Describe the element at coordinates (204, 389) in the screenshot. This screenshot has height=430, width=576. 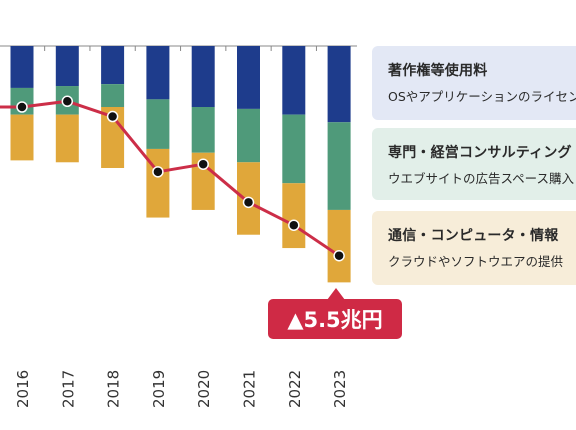
I see `x-tick-label: 2020` at that location.